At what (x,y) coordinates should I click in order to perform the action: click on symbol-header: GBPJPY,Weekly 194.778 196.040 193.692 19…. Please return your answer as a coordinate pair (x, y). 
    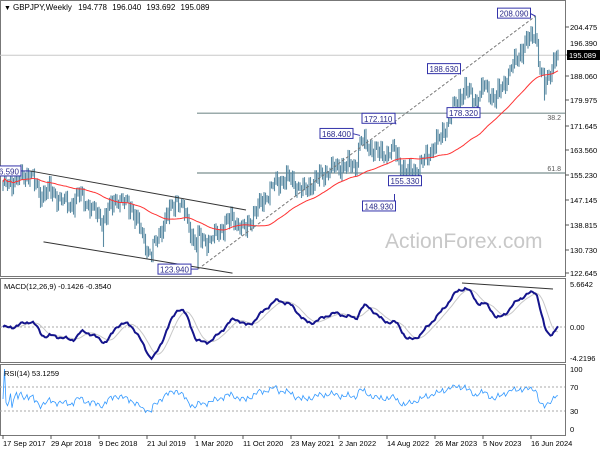
    Looking at the image, I should click on (111, 7).